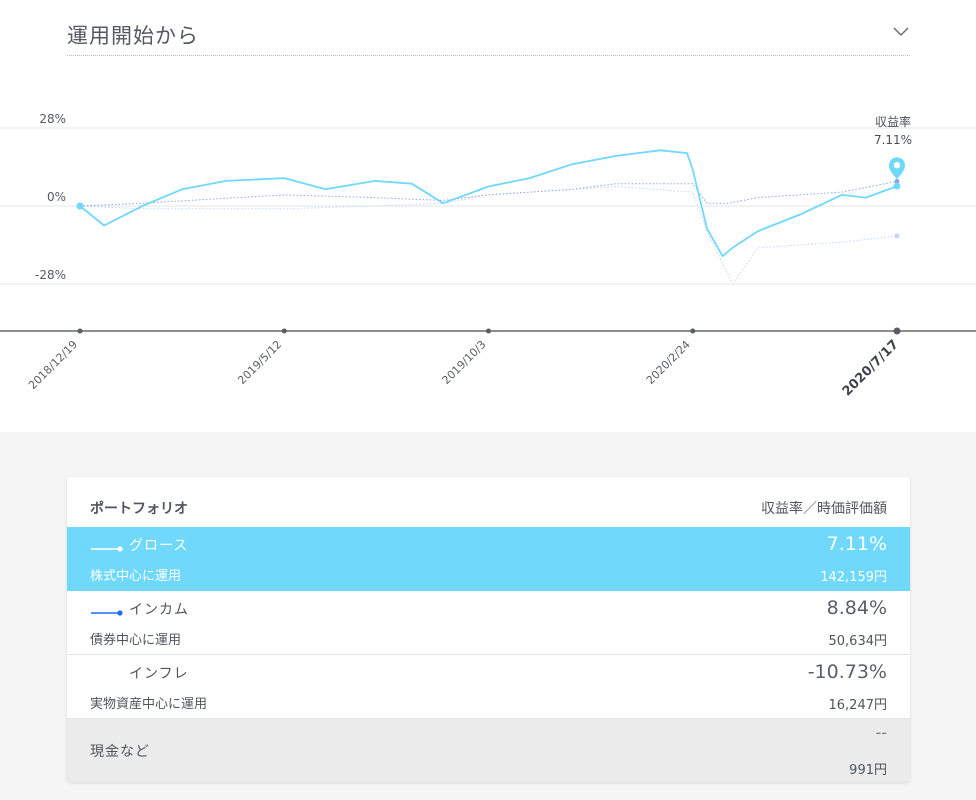  What do you see at coordinates (488, 35) in the screenshot?
I see `period-select: 運用開始から` at bounding box center [488, 35].